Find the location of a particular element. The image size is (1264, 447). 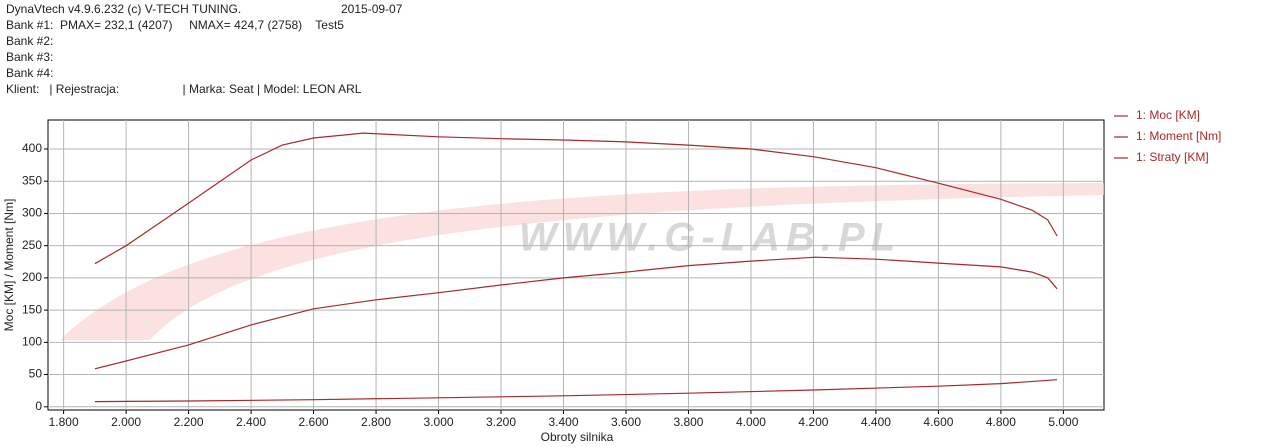

legend-label: 1: Straty [KM] is located at coordinates (1172, 157).